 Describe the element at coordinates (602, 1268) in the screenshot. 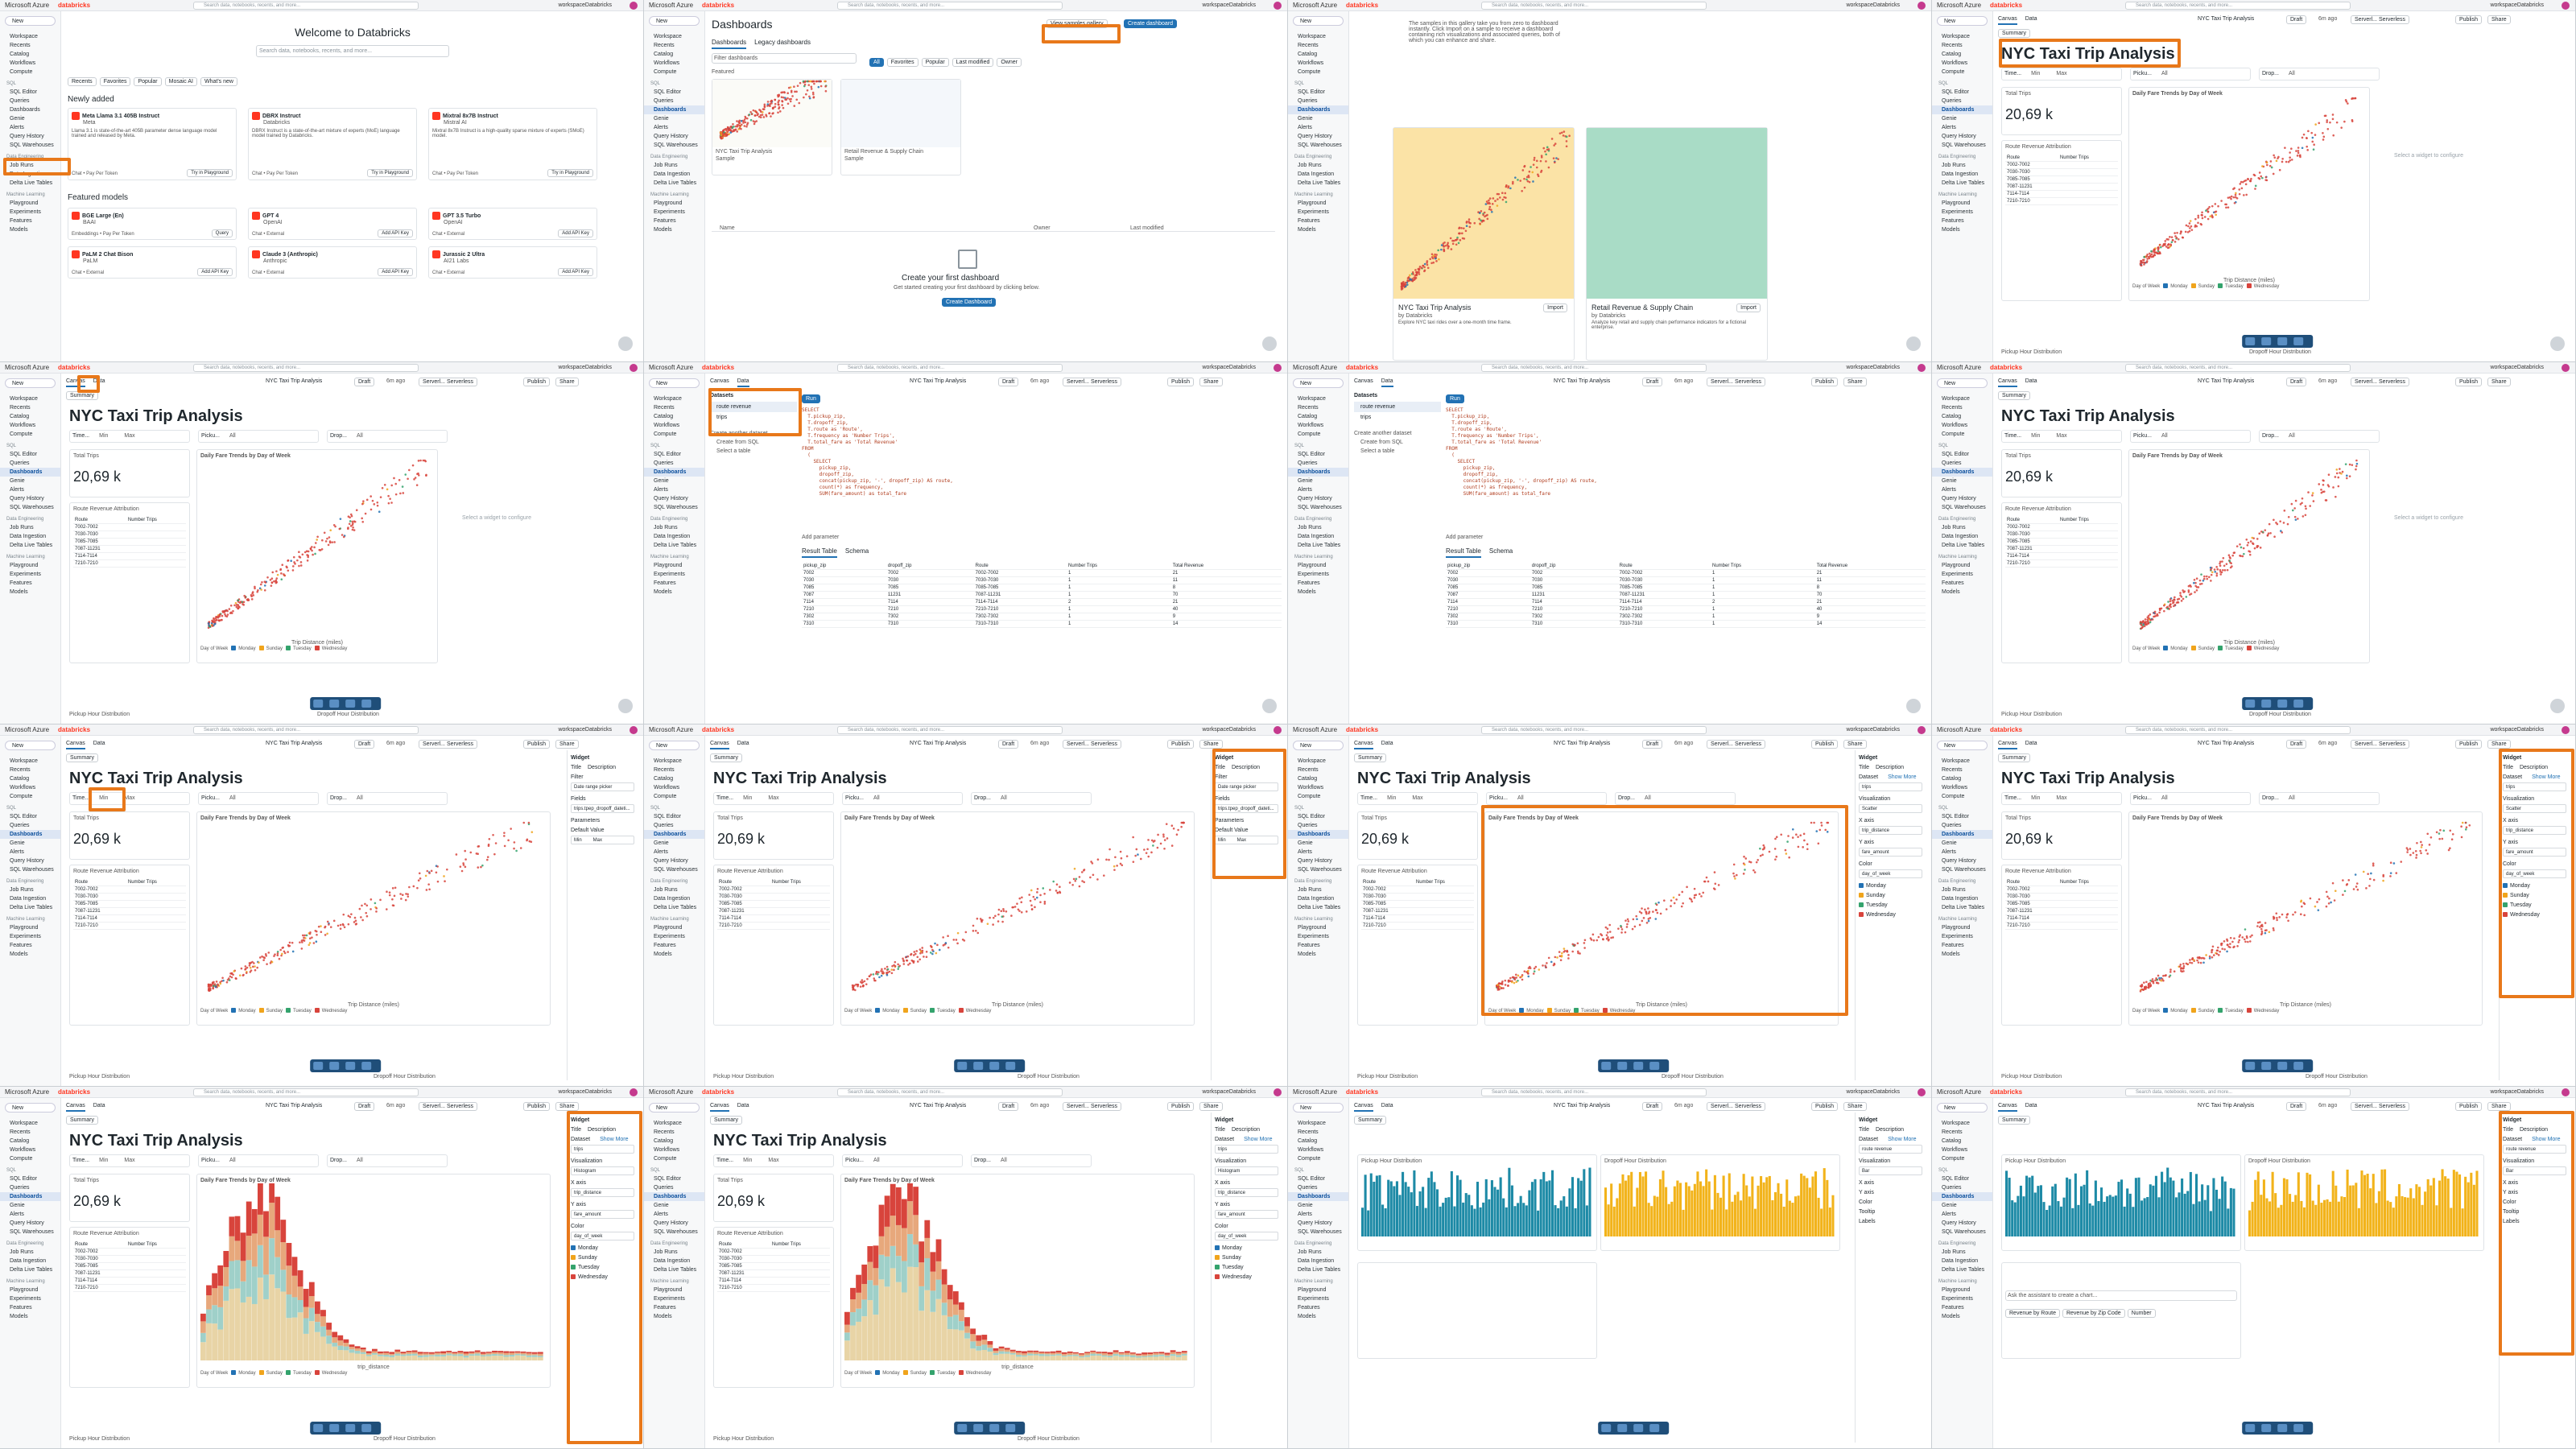

I see `color-mapping-row: Tuesday` at that location.